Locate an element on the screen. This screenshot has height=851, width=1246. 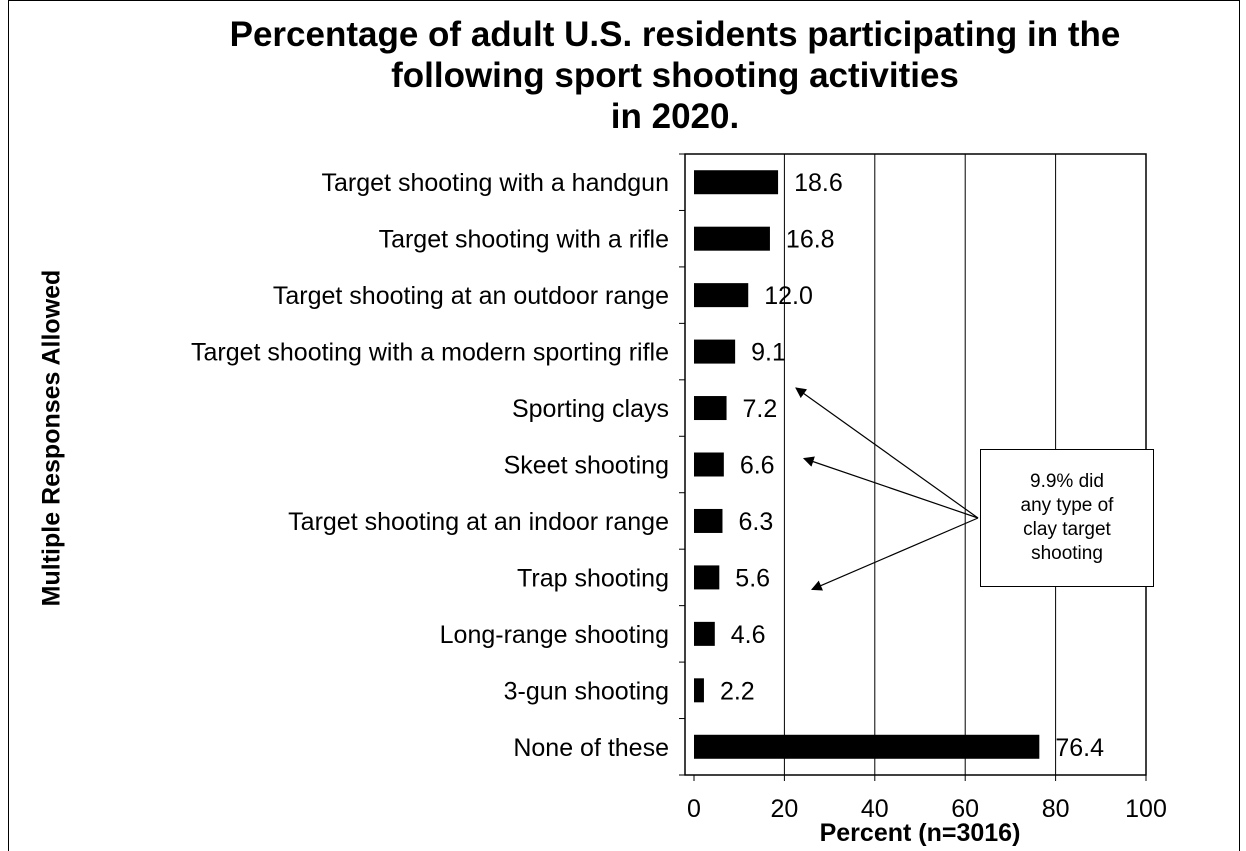
x-tick-label-20: 20 is located at coordinates (784, 809).